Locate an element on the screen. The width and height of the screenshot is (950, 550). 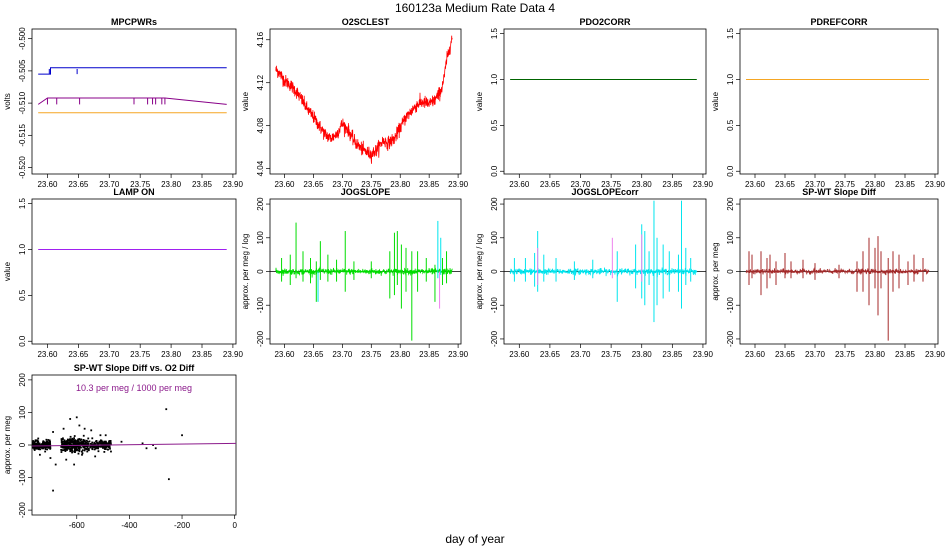
y-tick-label: -0.500 is located at coordinates (22, 38).